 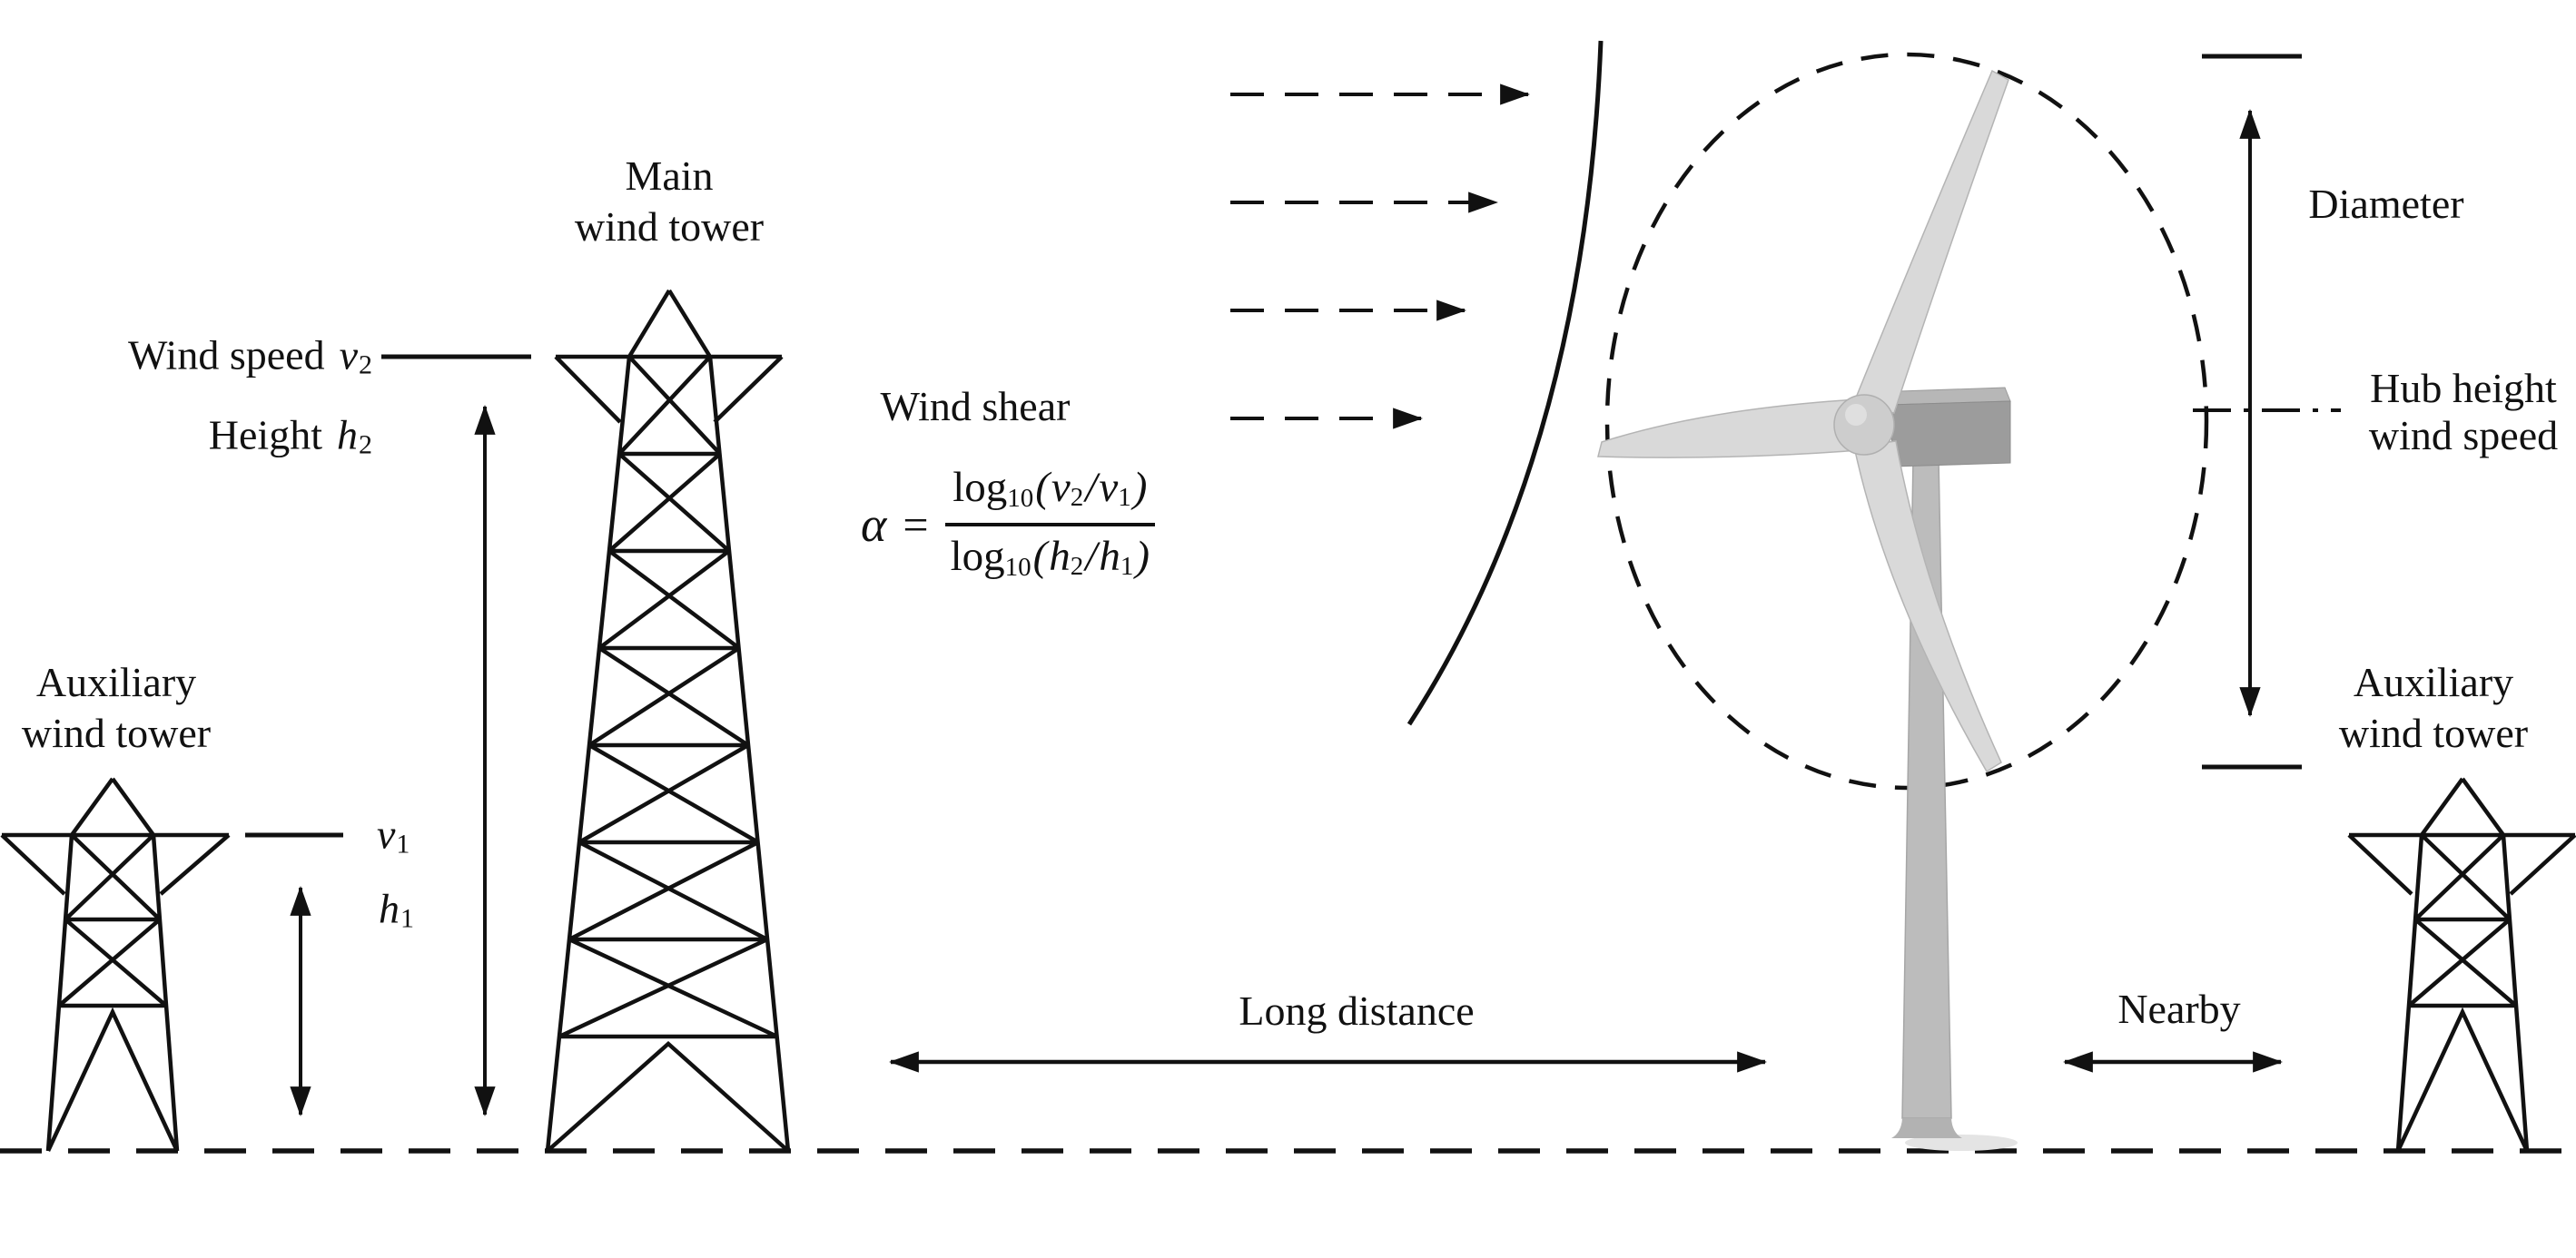 What do you see at coordinates (669, 201) in the screenshot?
I see `main-tower-label: Main wind tower` at bounding box center [669, 201].